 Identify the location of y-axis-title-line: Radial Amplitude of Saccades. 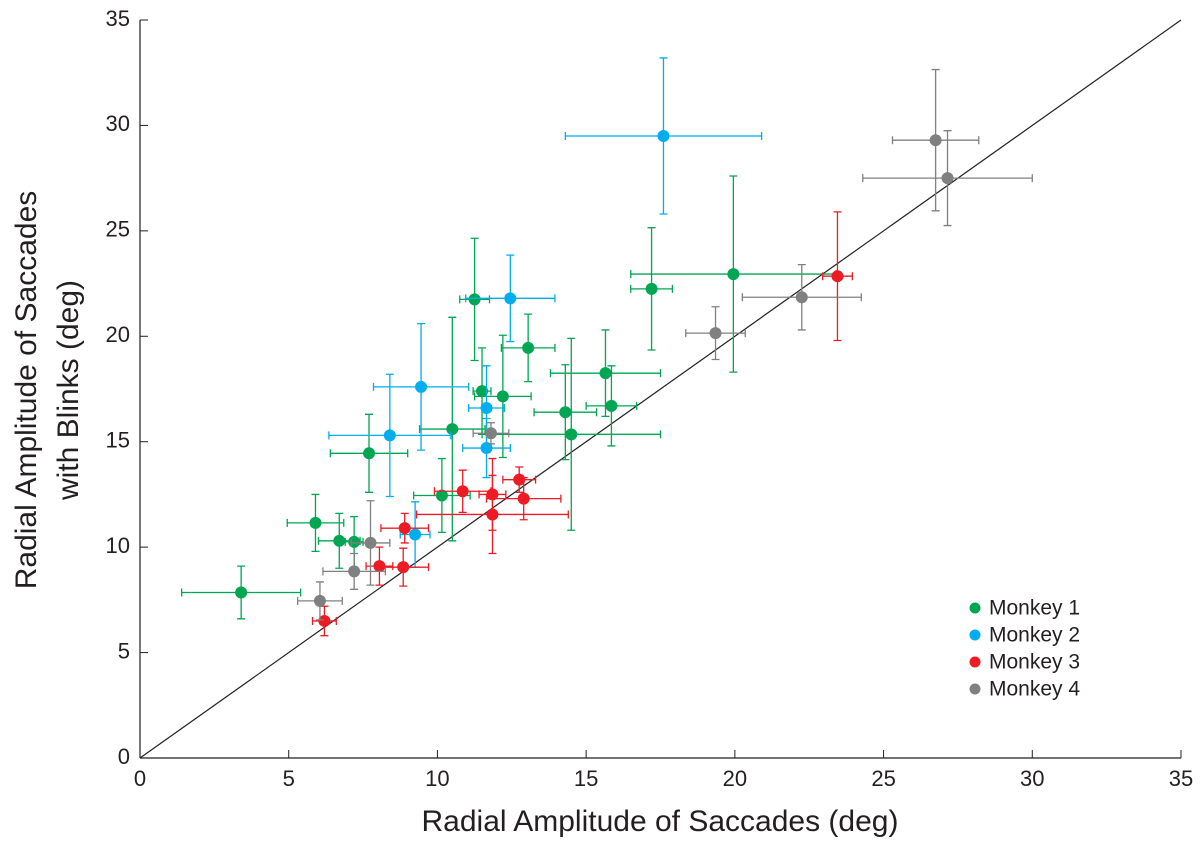
(26, 390).